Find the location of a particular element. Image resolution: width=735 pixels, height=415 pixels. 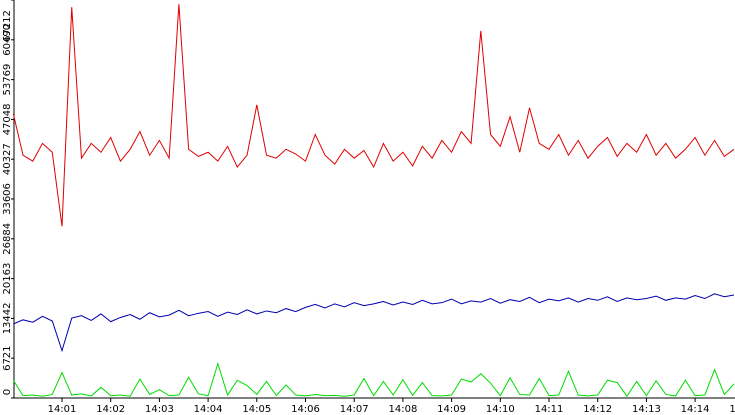

y-tick-label: 6721 is located at coordinates (7, 357).